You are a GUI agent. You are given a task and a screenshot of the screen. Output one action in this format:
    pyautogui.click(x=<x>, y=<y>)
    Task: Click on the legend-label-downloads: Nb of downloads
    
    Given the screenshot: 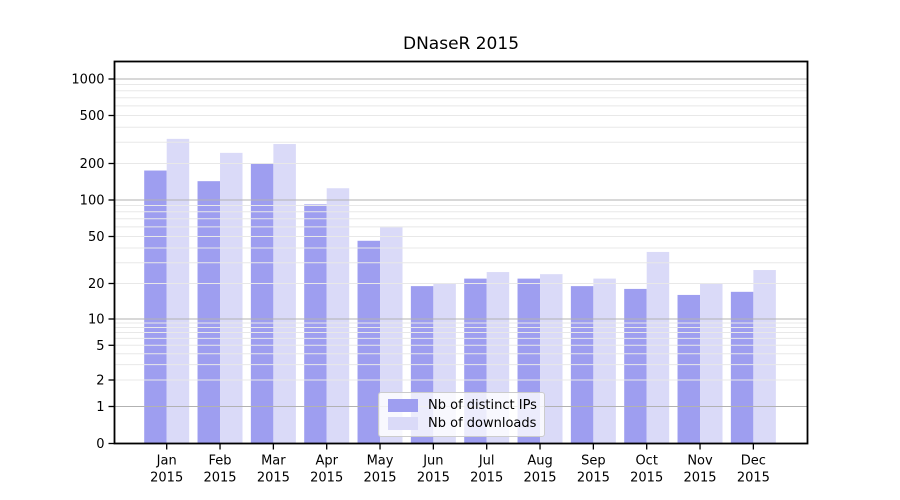 What is the action you would take?
    pyautogui.click(x=482, y=423)
    